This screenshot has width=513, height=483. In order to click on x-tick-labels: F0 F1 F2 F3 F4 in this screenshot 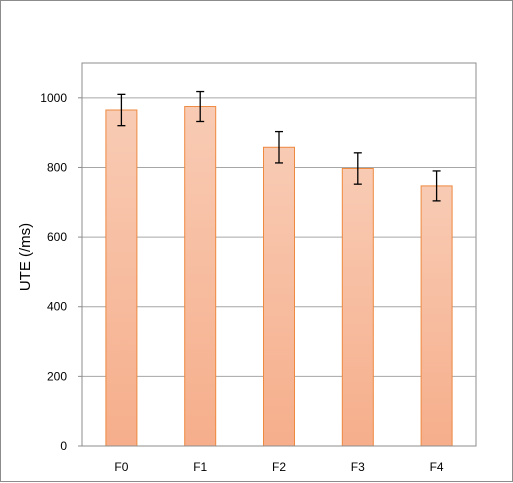, I will do `click(279, 467)`.